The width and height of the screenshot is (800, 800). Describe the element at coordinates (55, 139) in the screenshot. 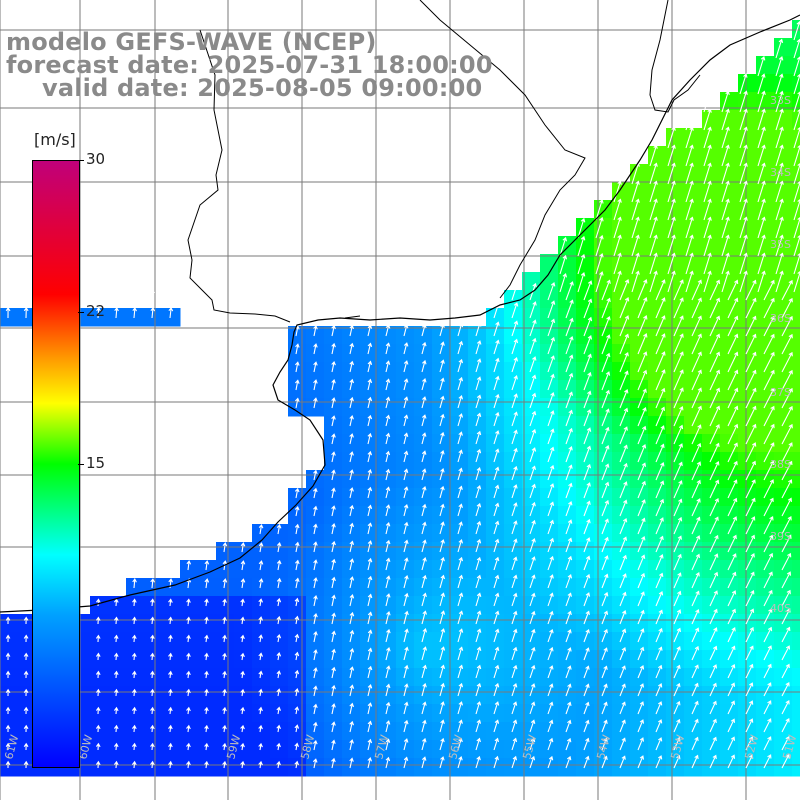

I see `colorbar-unit-label: [m/s]` at that location.